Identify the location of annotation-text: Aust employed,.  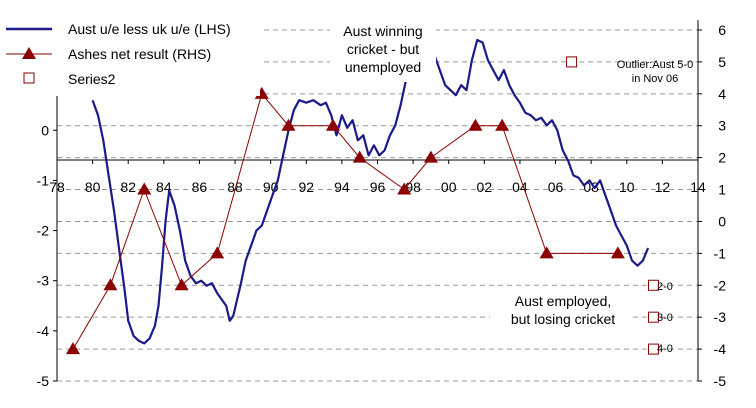
(563, 301).